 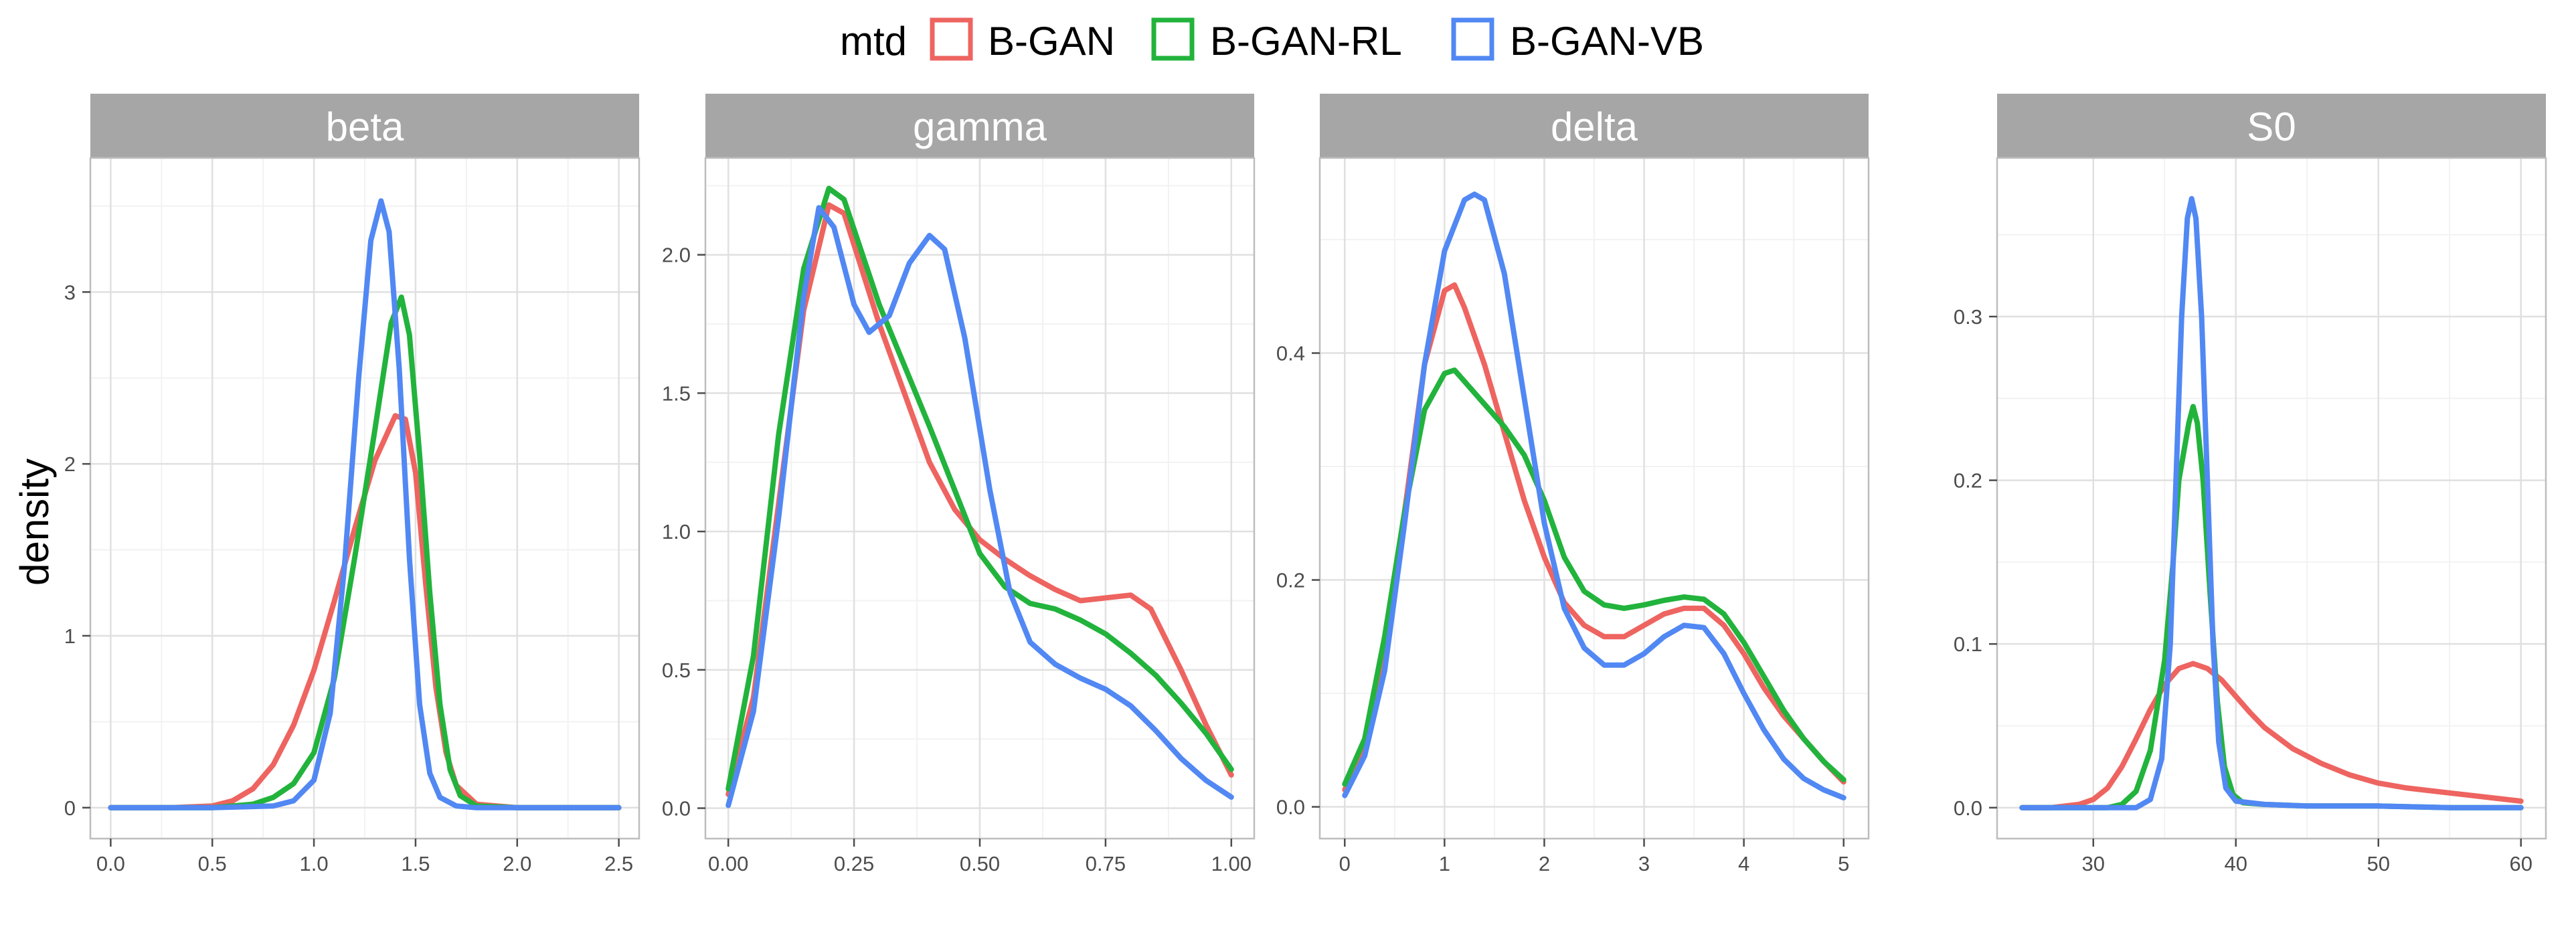 I want to click on x-tick-label: 0.0, so click(x=110, y=864).